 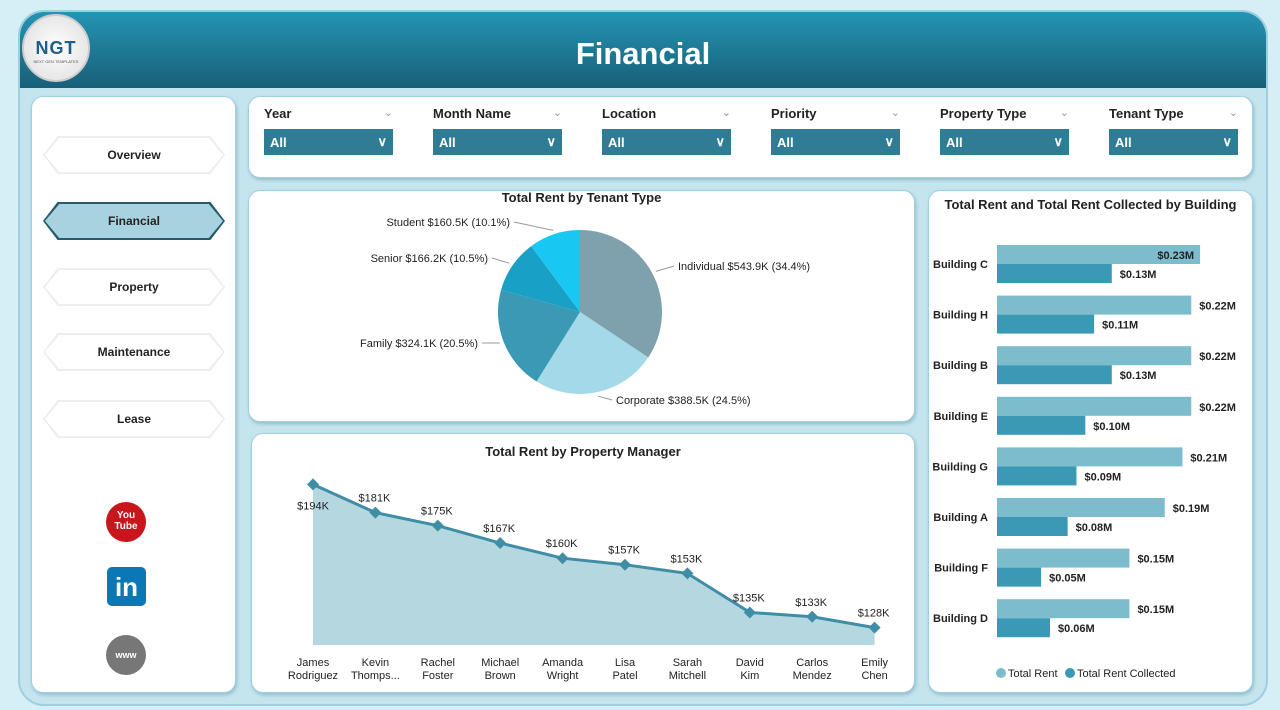 I want to click on filter-label: Month Name, so click(x=472, y=113).